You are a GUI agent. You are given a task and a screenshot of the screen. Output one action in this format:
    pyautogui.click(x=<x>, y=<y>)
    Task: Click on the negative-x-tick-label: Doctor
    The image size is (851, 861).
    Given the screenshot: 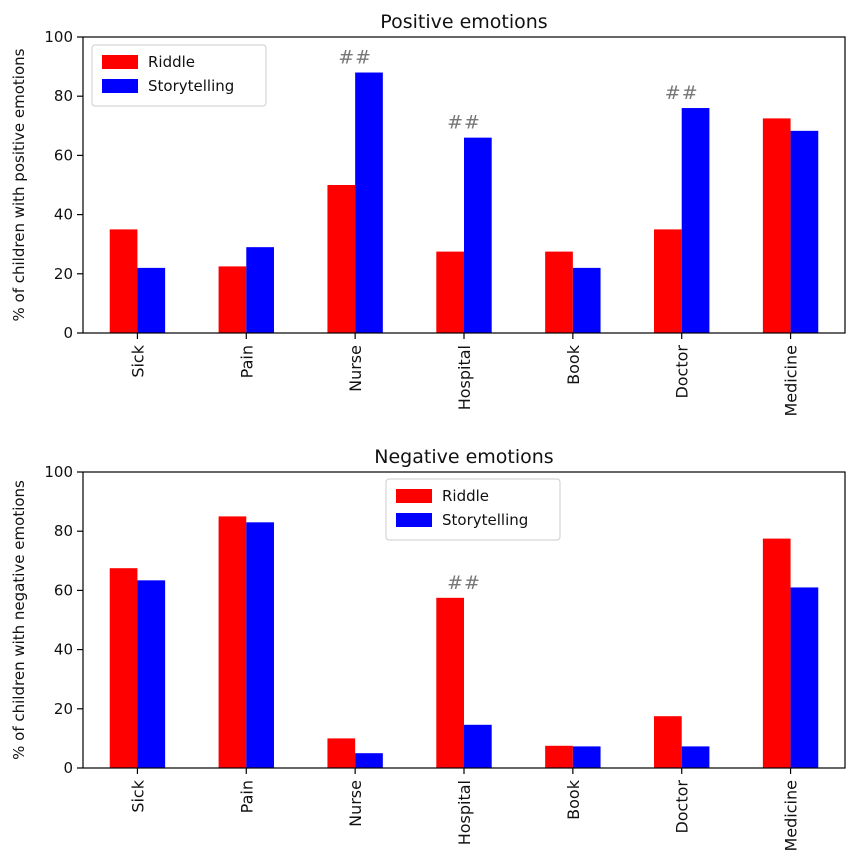 What is the action you would take?
    pyautogui.click(x=682, y=807)
    